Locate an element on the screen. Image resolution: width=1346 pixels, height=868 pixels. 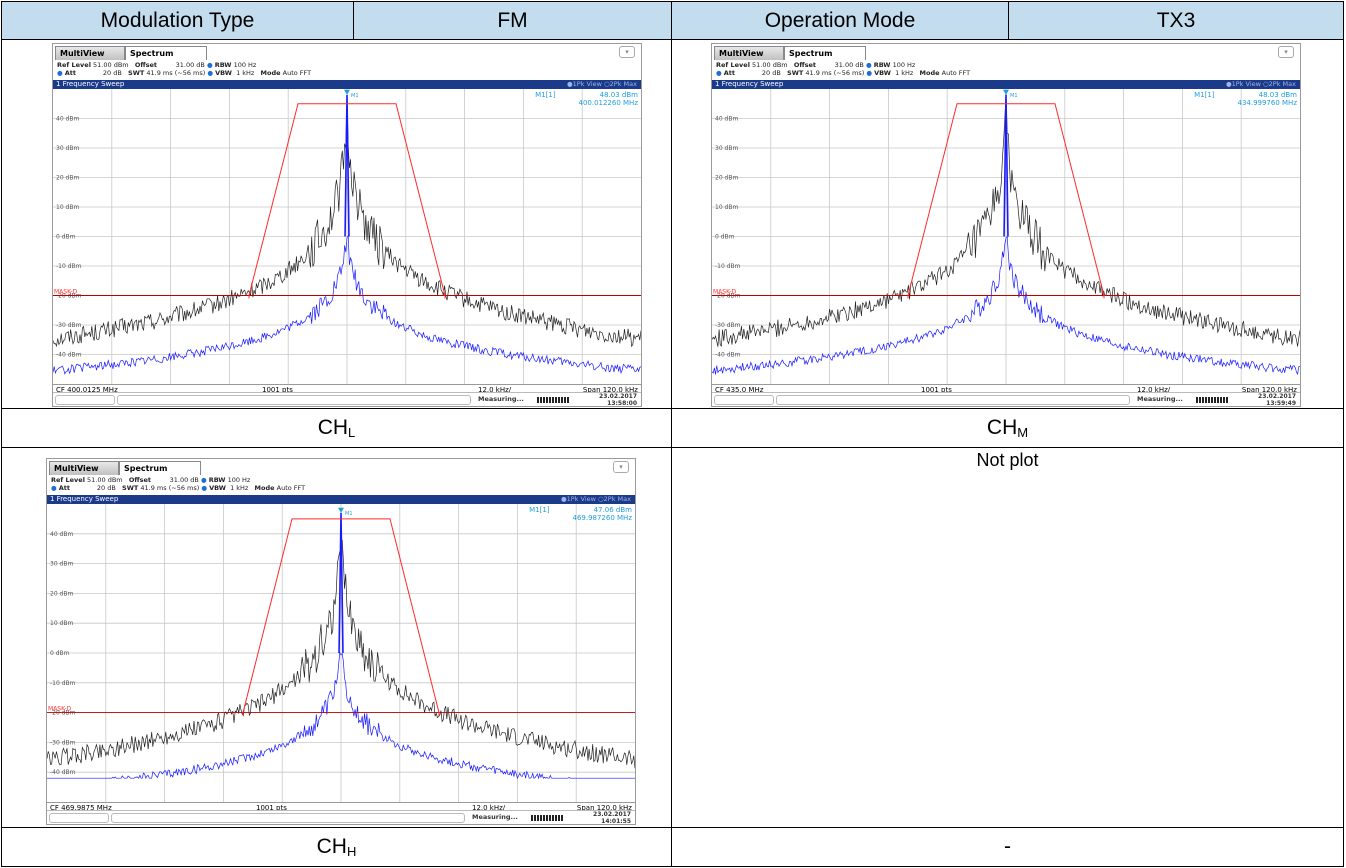
time: 14:01:55 is located at coordinates (616, 821).